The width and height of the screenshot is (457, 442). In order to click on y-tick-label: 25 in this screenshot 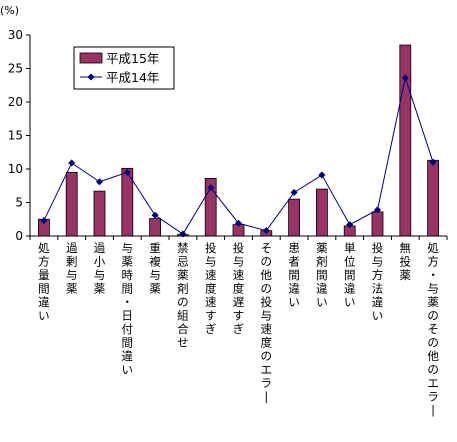, I will do `click(15, 69)`.